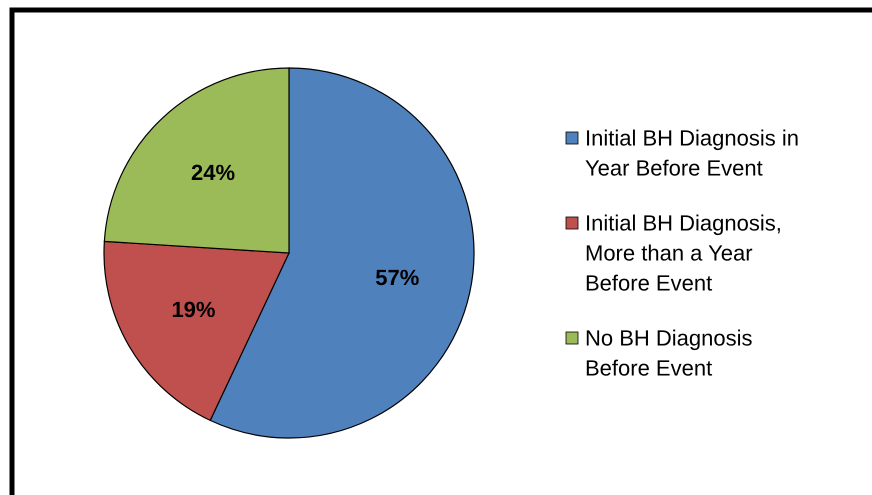 The width and height of the screenshot is (872, 495). What do you see at coordinates (669, 353) in the screenshot?
I see `legend-label: No BH Diagnosis Before Event` at bounding box center [669, 353].